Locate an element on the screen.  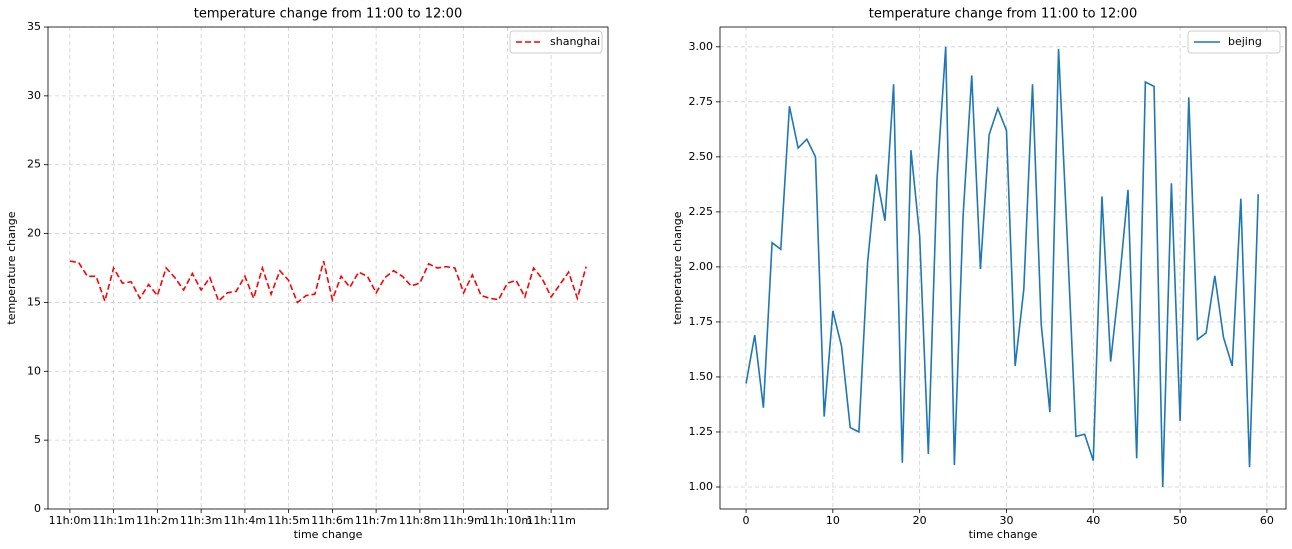
x-tick-label: 10 is located at coordinates (833, 520).